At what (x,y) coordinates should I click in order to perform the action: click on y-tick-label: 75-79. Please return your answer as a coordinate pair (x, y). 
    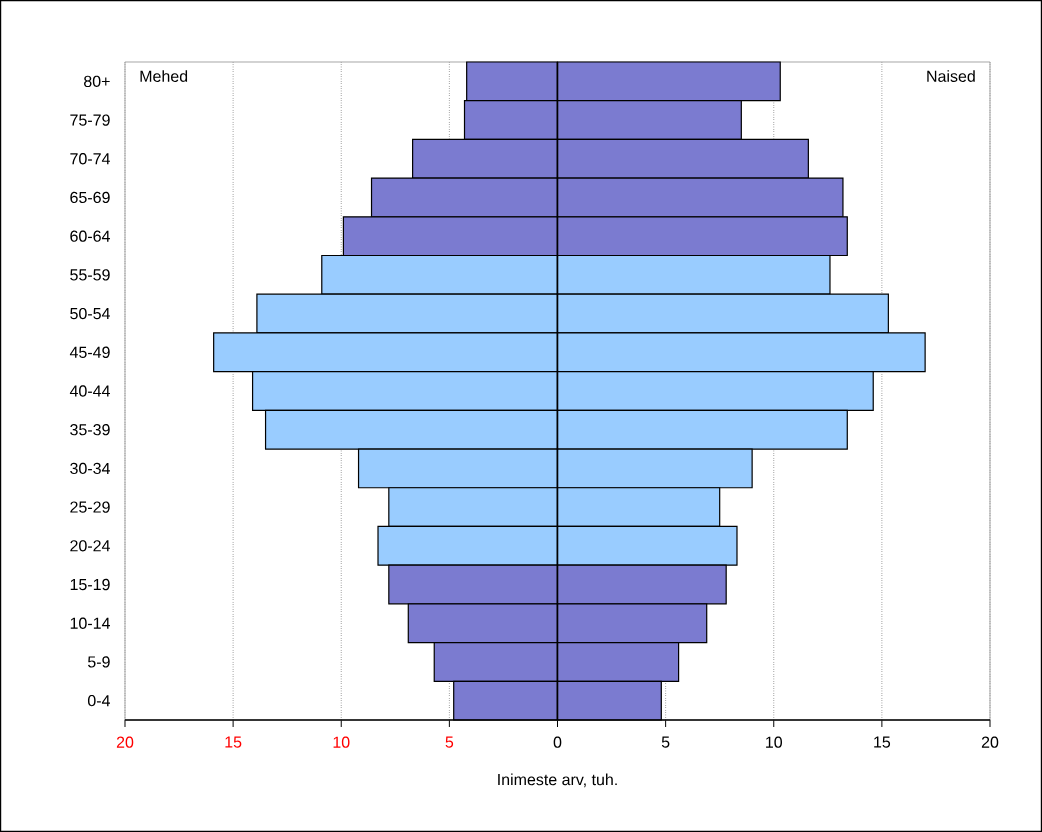
    Looking at the image, I should click on (90, 120).